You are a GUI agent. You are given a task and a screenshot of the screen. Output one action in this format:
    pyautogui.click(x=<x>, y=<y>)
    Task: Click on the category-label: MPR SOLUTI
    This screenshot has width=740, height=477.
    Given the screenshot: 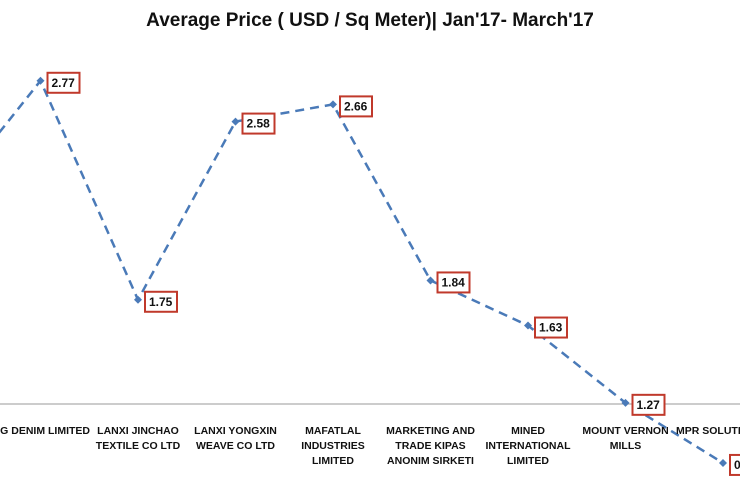 What is the action you would take?
    pyautogui.click(x=708, y=431)
    